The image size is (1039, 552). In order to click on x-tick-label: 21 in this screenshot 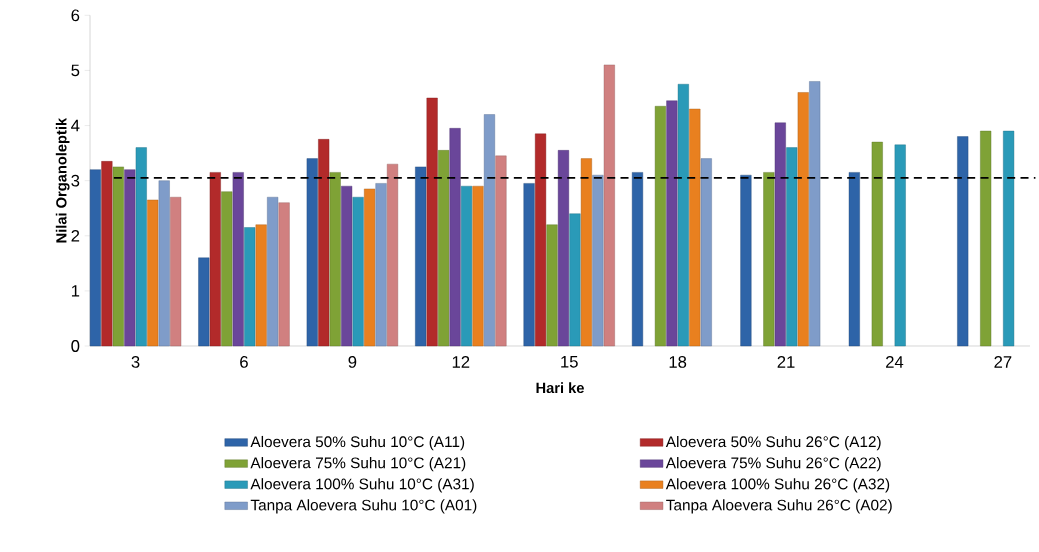, I will do `click(786, 362)`.